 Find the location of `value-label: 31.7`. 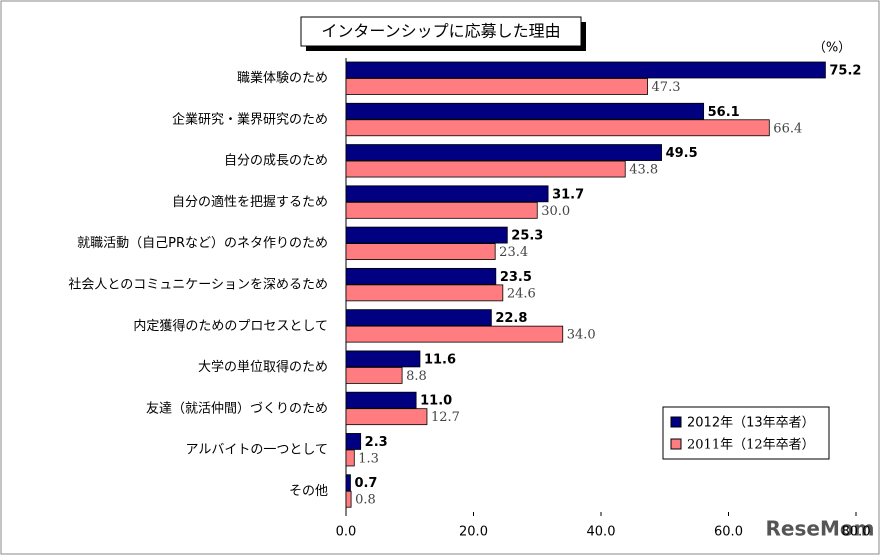

value-label: 31.7 is located at coordinates (568, 194).